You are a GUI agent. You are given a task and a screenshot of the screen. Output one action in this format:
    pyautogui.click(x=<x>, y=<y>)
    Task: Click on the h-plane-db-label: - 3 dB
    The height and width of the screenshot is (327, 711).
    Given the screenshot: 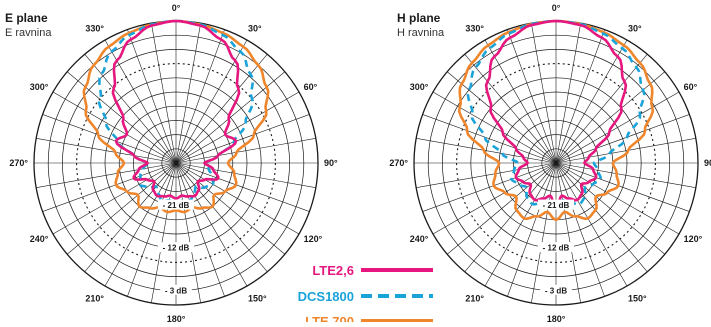 What is the action you would take?
    pyautogui.click(x=556, y=290)
    